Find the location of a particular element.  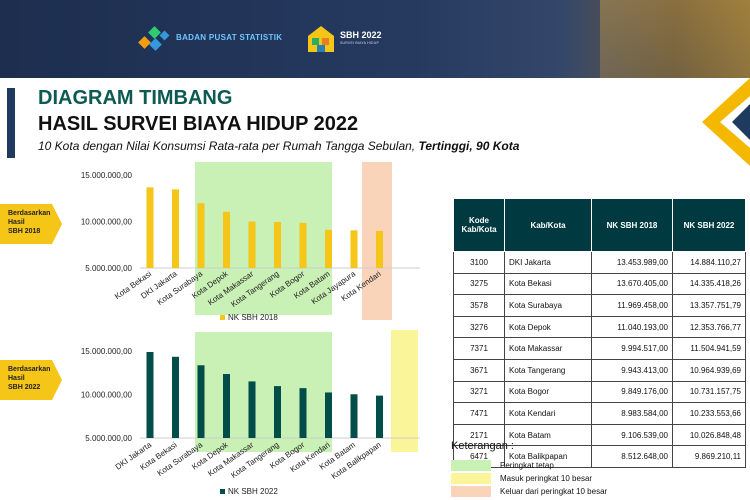

table-cell: 10.731.157,75 is located at coordinates (709, 392).